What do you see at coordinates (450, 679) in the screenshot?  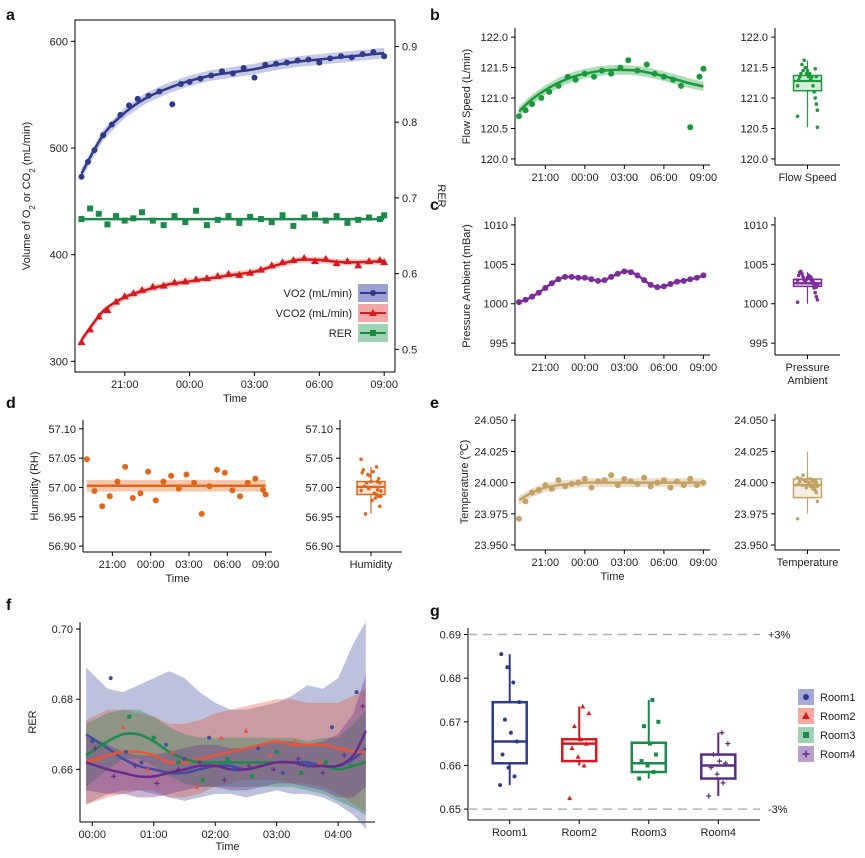 I see `g-y-tick-label: 0.68` at bounding box center [450, 679].